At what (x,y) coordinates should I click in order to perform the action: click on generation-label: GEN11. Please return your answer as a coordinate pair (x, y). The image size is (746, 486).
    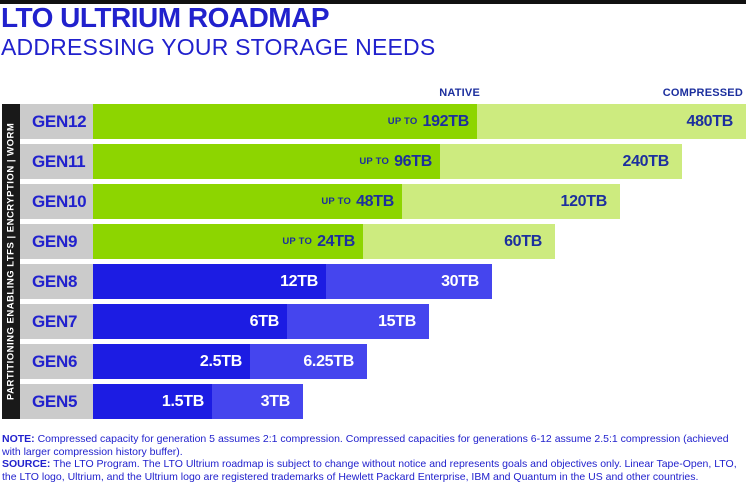
    Looking at the image, I should click on (56, 161).